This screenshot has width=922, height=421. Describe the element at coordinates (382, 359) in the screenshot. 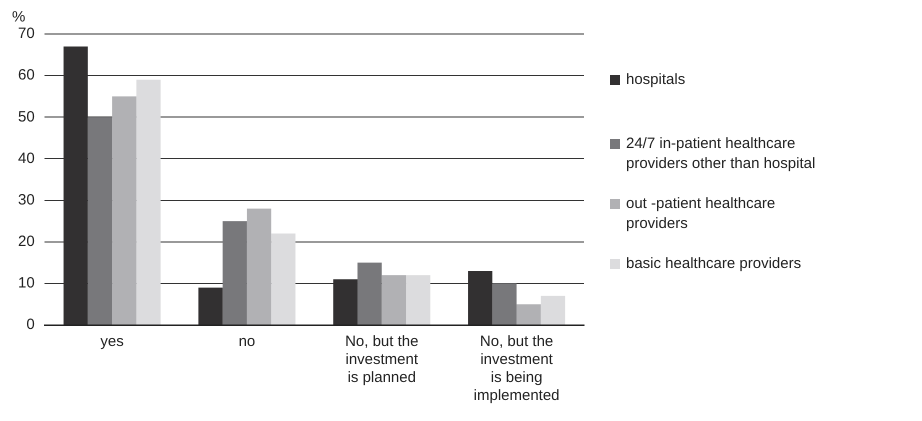

I see `x-tick-label: No, but the investment is planned` at that location.